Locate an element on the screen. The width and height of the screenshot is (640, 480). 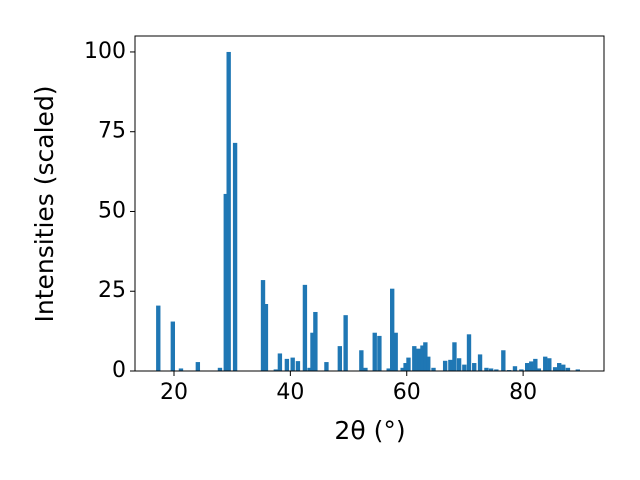
y-tick-label: 0 is located at coordinates (119, 370).